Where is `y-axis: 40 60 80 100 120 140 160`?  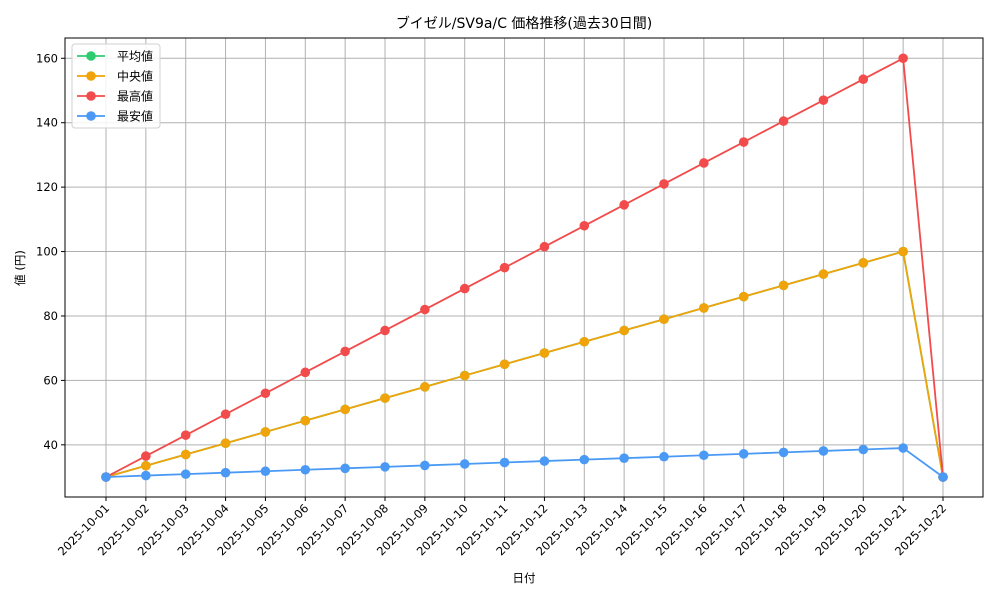
y-axis: 40 60 80 100 120 140 160 is located at coordinates (50, 251).